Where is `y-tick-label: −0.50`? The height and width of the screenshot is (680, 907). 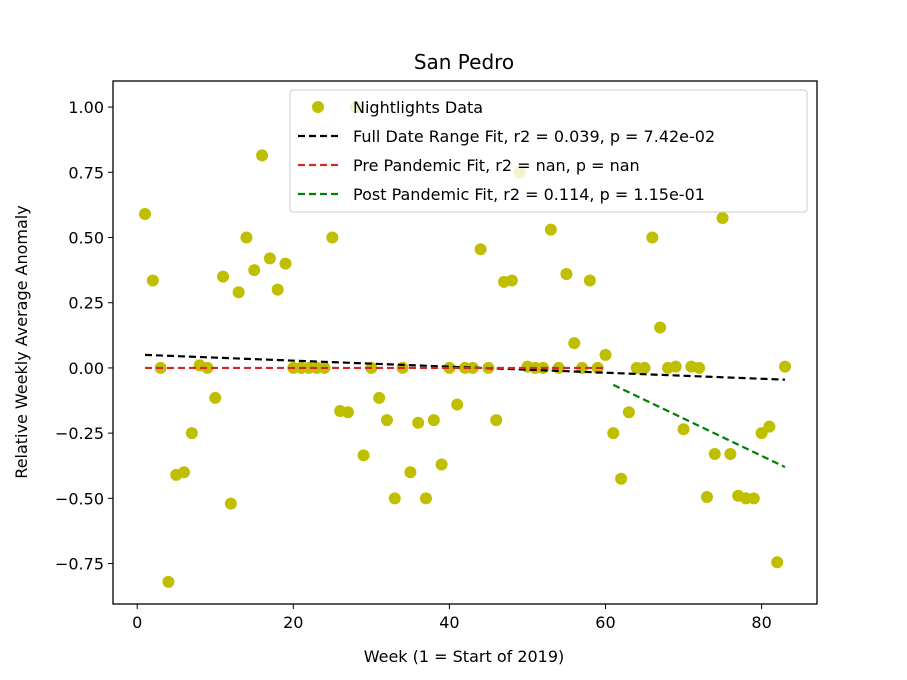 y-tick-label: −0.50 is located at coordinates (79, 498).